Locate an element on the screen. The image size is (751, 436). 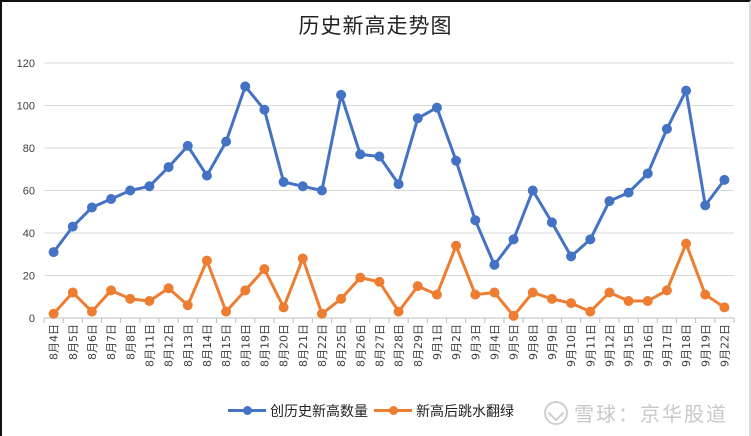
svg-text: 9月16日 is located at coordinates (648, 345).